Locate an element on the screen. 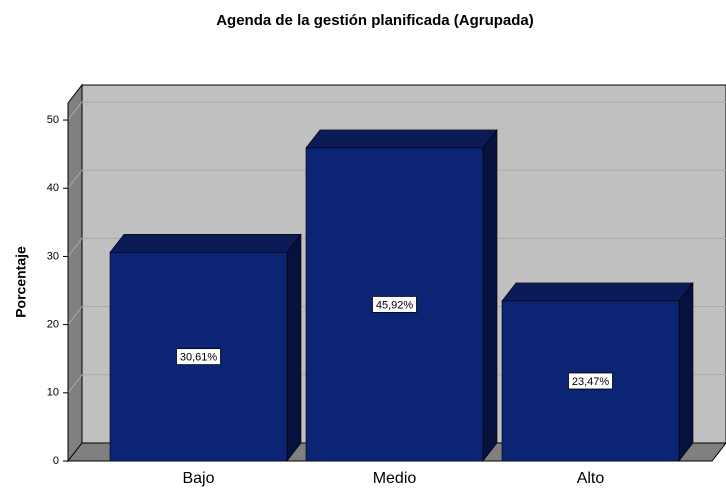 The width and height of the screenshot is (726, 491). x-tick-label: Bajo is located at coordinates (198, 478).